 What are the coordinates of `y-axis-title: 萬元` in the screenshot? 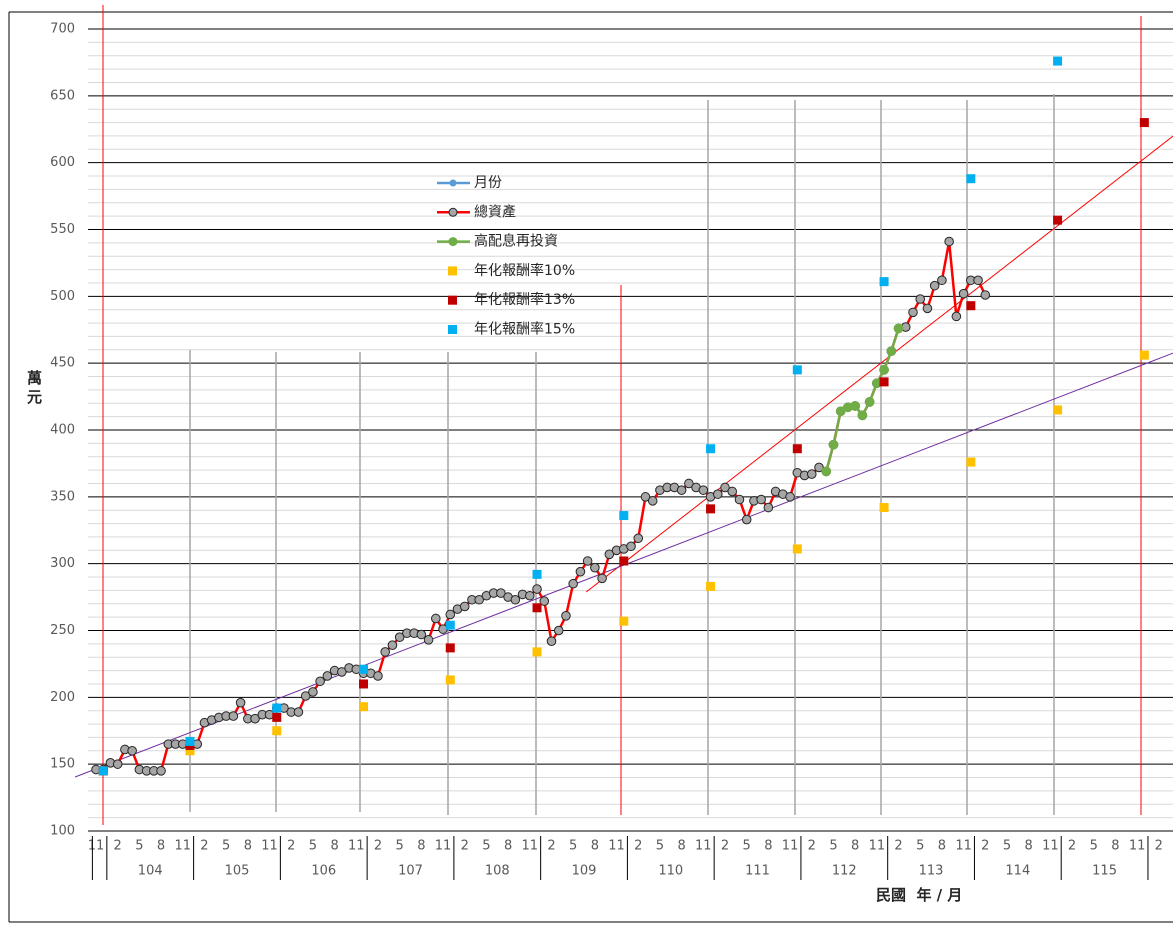 It's located at (34, 389).